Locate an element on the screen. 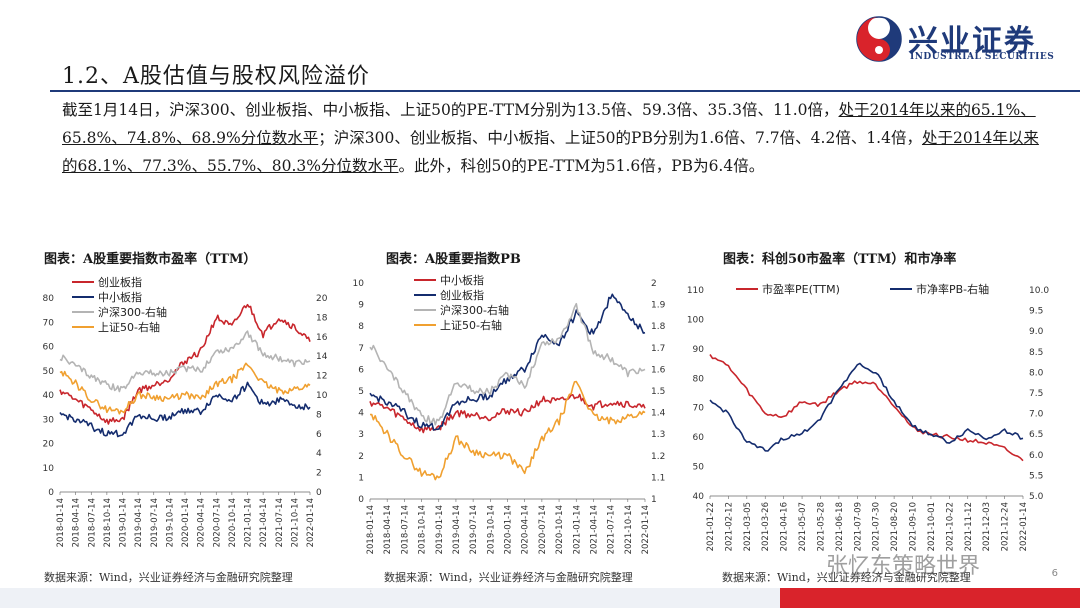 The height and width of the screenshot is (608, 1080). x-tick-label: 2021-07-30 is located at coordinates (877, 526).